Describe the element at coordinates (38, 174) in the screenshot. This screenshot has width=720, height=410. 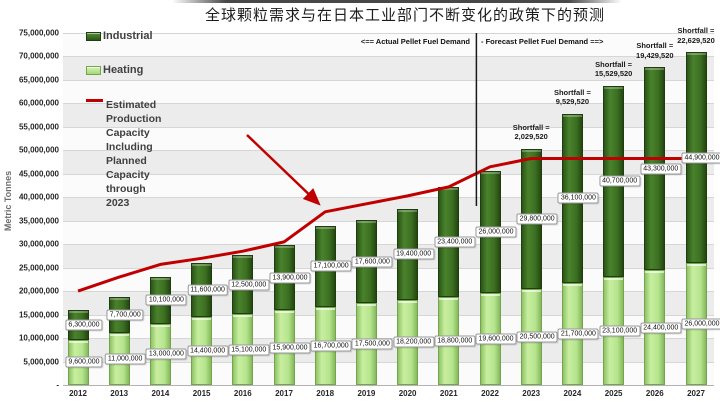
I see `y-axis-tick-label: 45,000,000` at that location.